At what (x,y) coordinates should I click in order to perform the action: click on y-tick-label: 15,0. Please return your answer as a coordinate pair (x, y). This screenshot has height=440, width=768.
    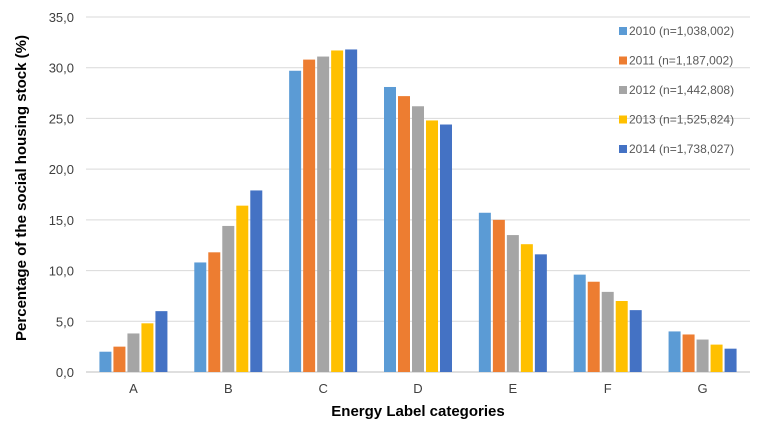
    Looking at the image, I should click on (61, 220).